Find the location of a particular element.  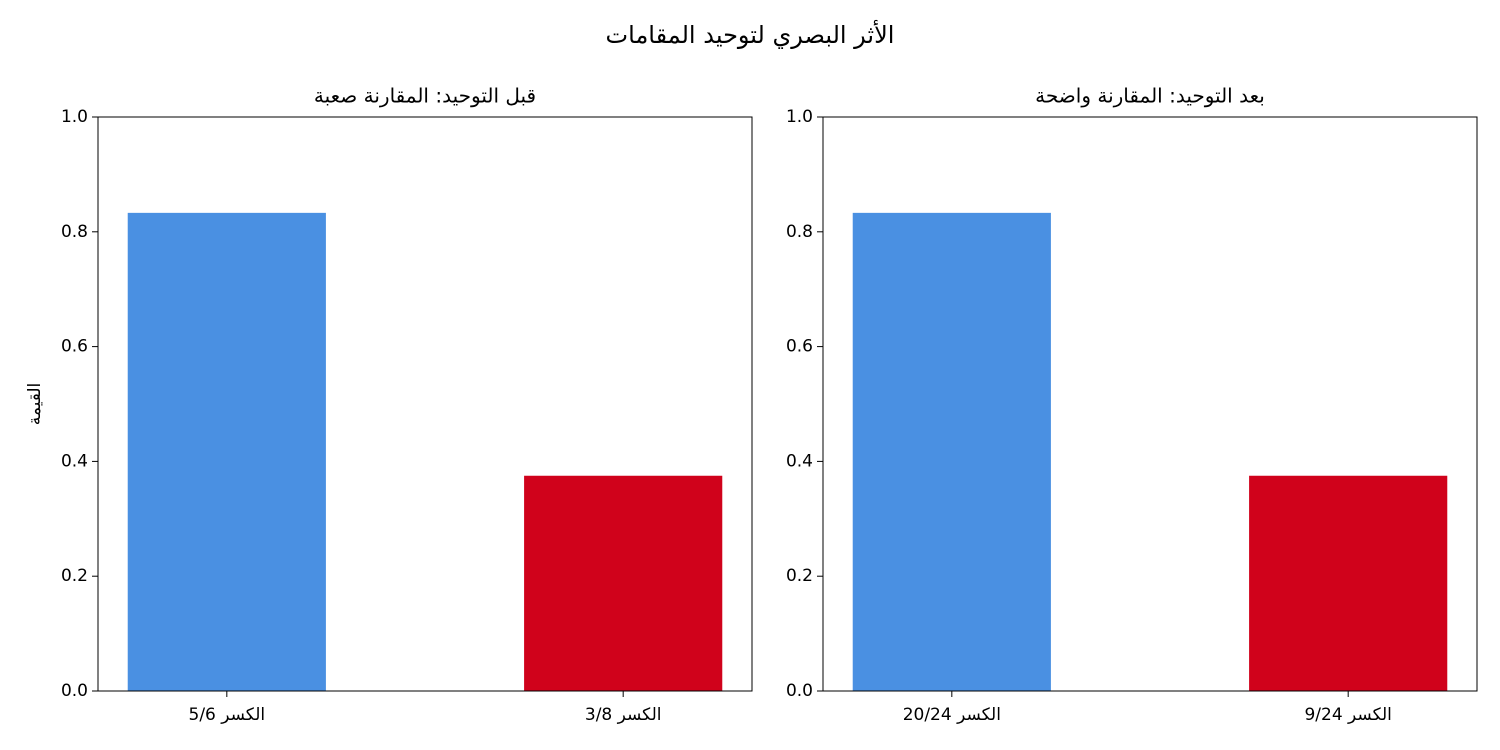

x-tick-label: الكسر 3/8 is located at coordinates (623, 715).